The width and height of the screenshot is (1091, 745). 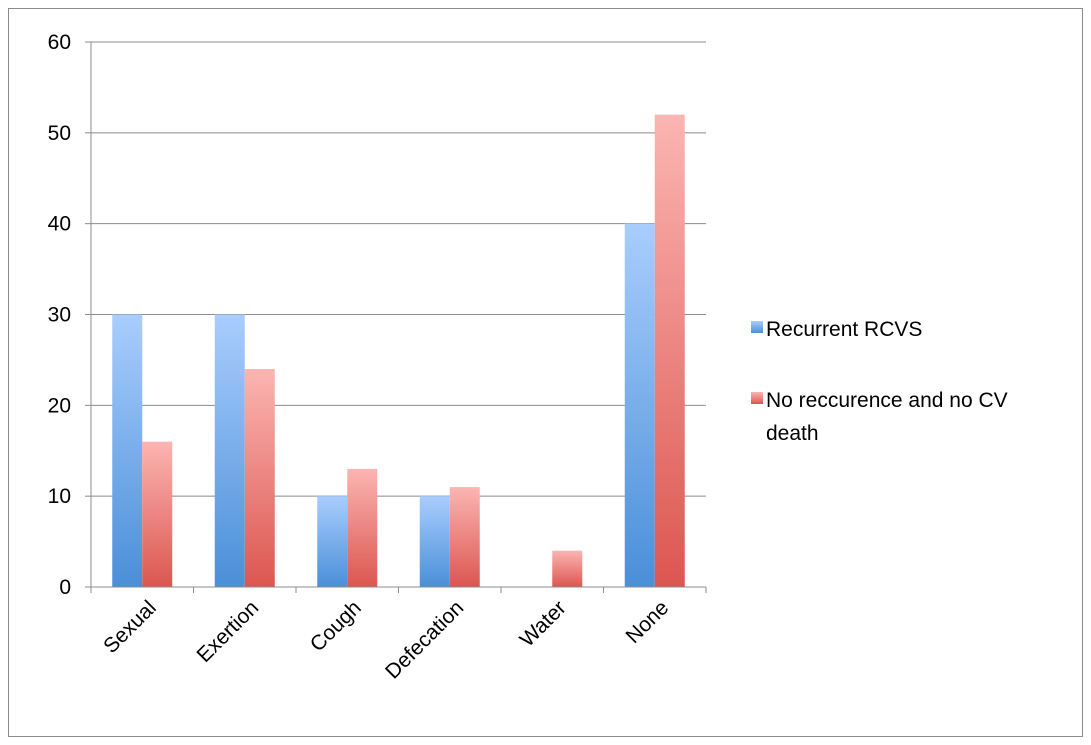 What do you see at coordinates (59, 133) in the screenshot?
I see `y-tick-label: 50` at bounding box center [59, 133].